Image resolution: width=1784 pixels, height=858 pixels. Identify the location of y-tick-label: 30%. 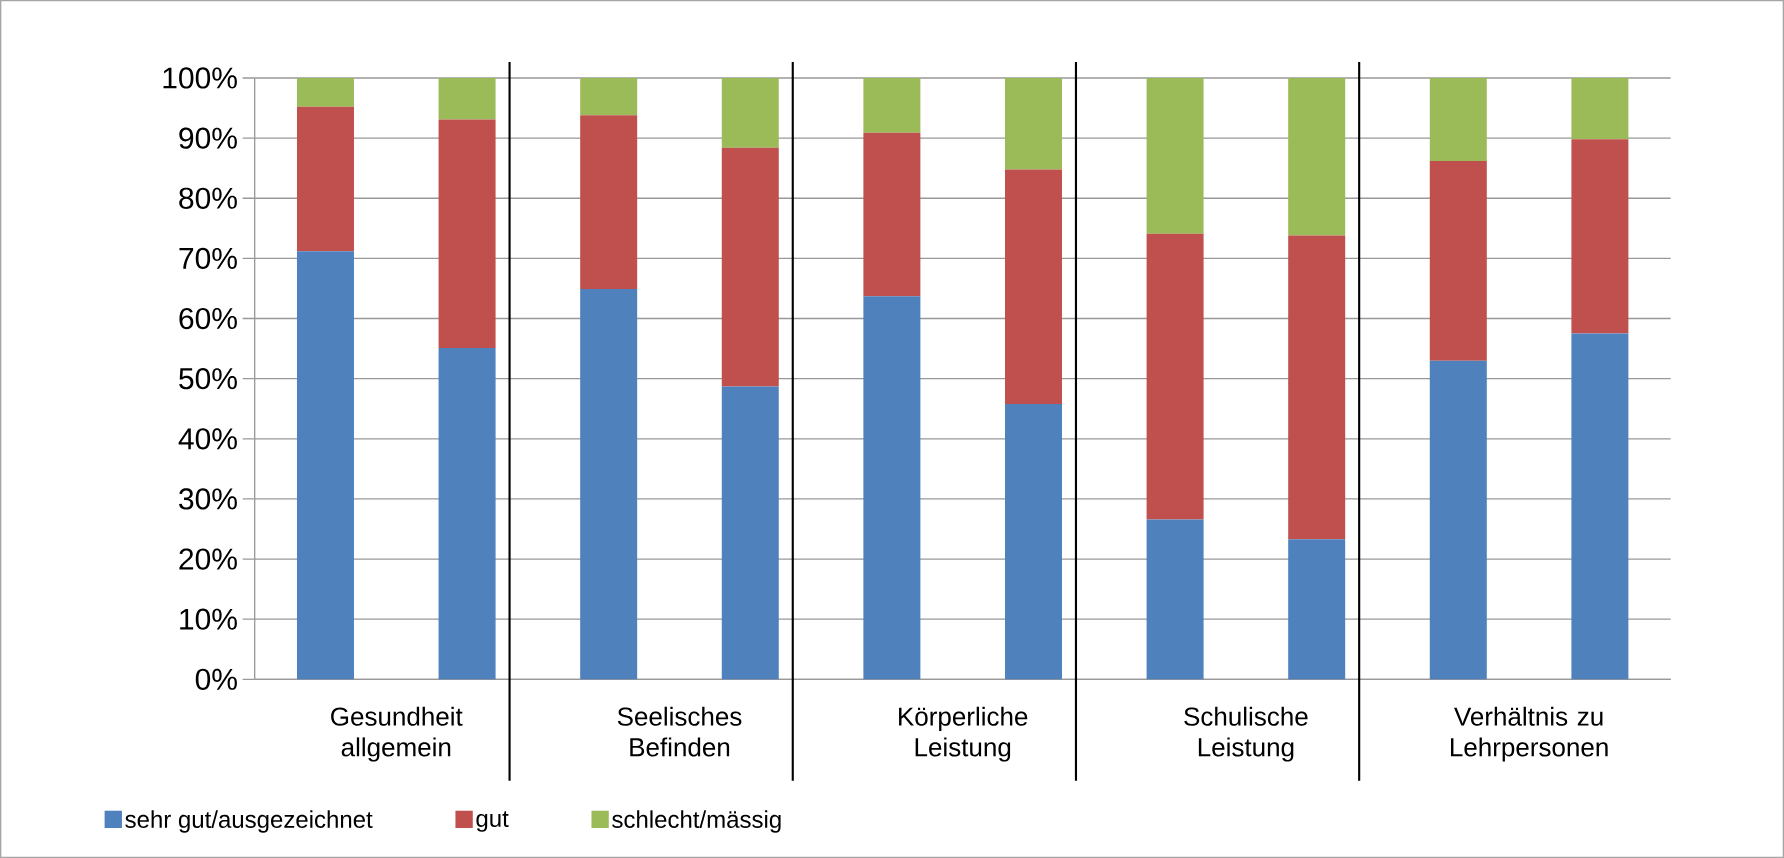
(208, 499).